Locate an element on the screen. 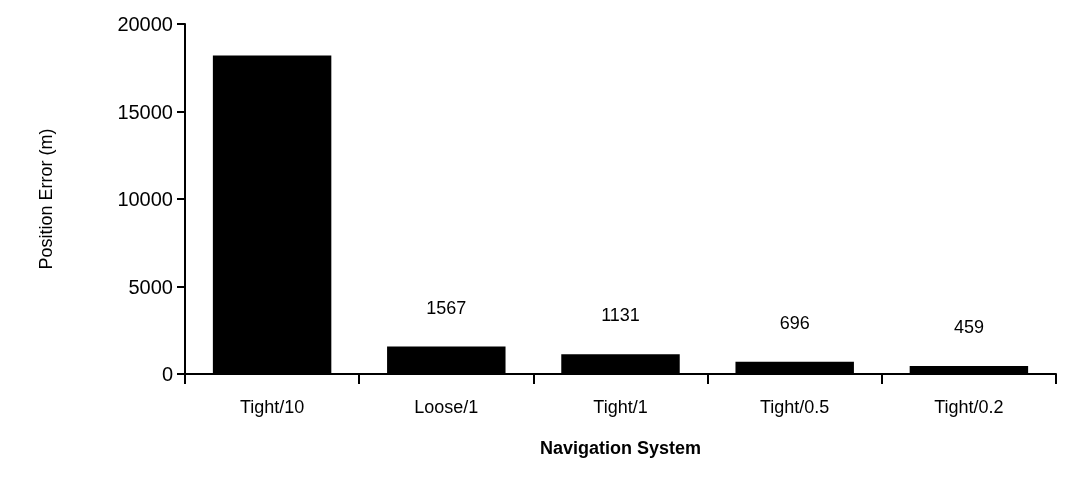 The width and height of the screenshot is (1071, 487). y-tick-label: 15000 is located at coordinates (145, 111).